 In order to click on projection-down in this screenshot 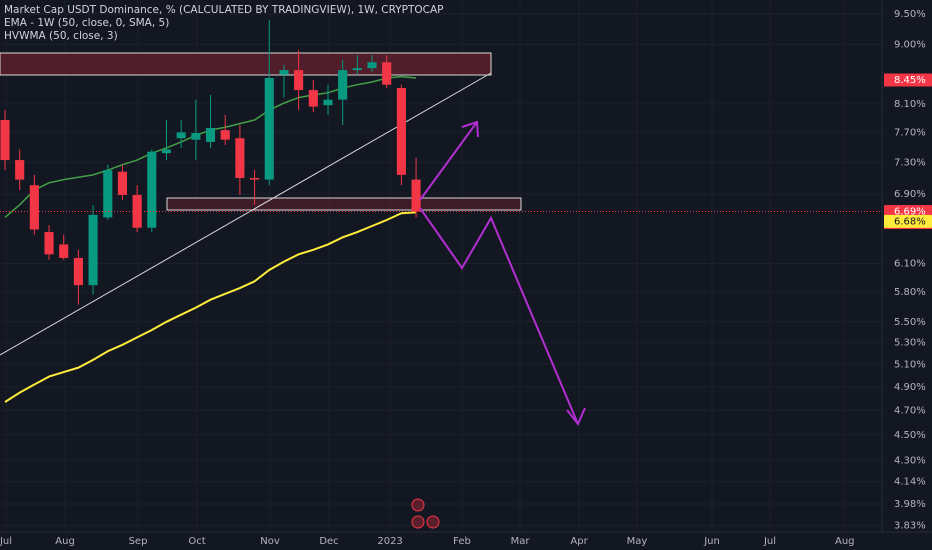, I will do `click(499, 316)`.